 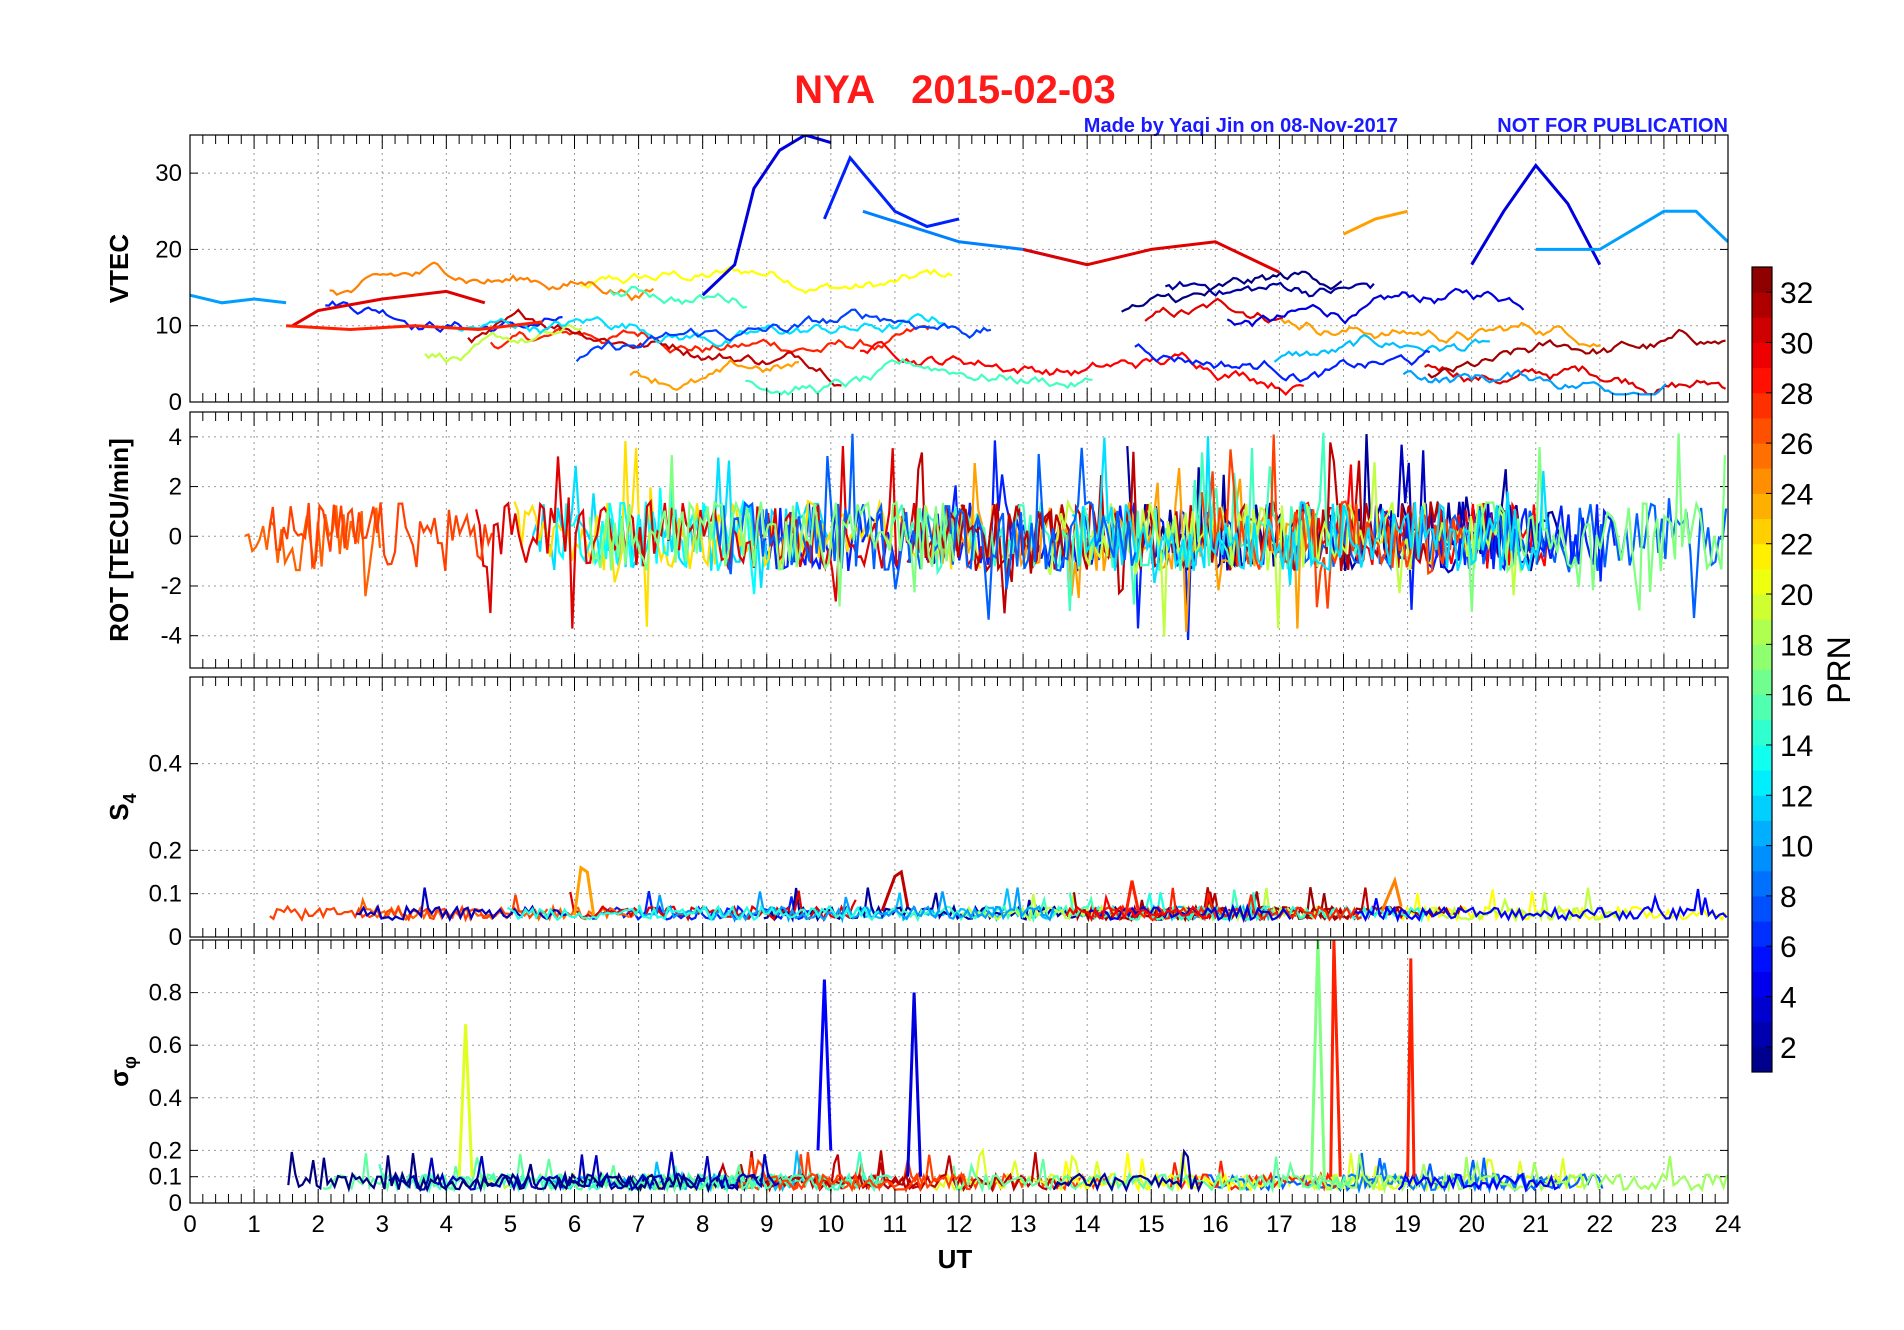 What do you see at coordinates (1796, 394) in the screenshot?
I see `colorbar-tick-label: 28` at bounding box center [1796, 394].